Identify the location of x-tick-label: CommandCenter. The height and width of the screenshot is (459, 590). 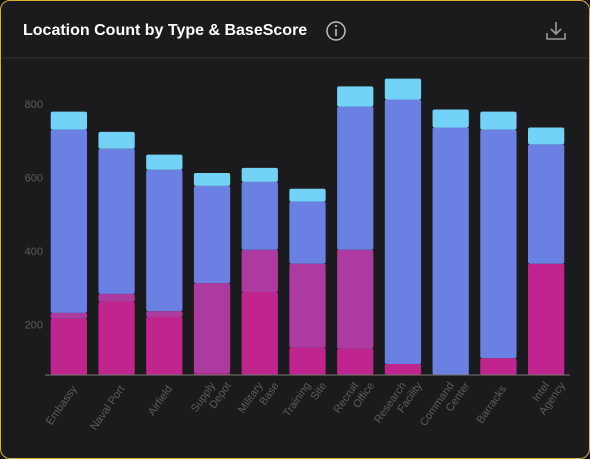
(445, 404).